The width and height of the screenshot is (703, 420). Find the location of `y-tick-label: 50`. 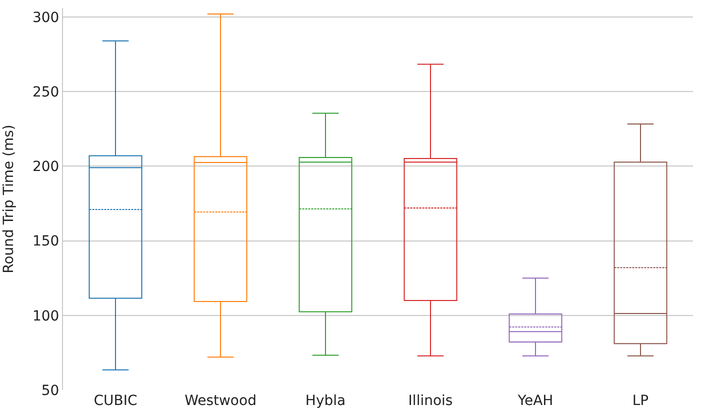

y-tick-label: 50 is located at coordinates (50, 390).